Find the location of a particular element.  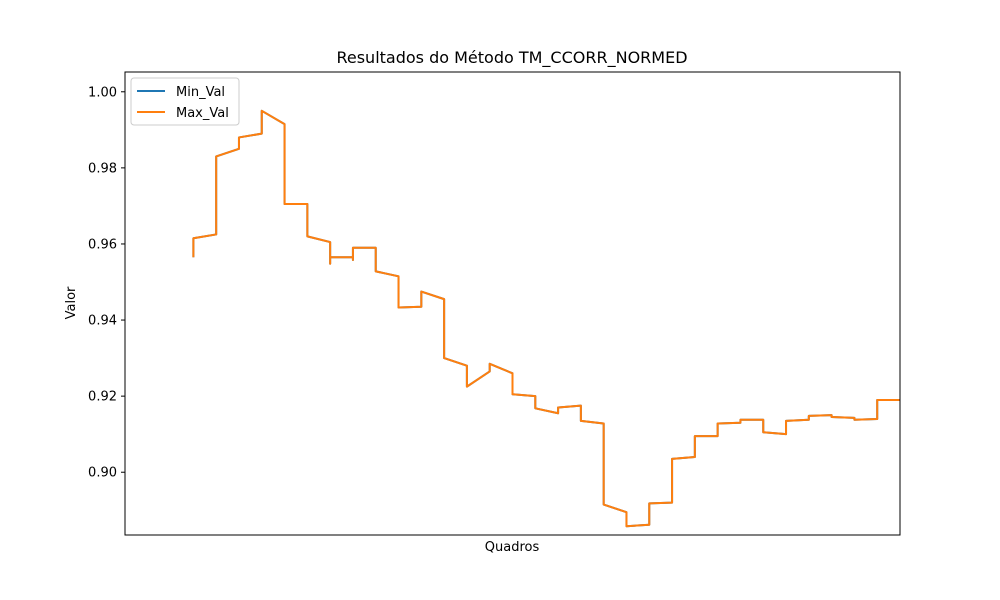

y-tick-label: 0.92 is located at coordinates (102, 397).